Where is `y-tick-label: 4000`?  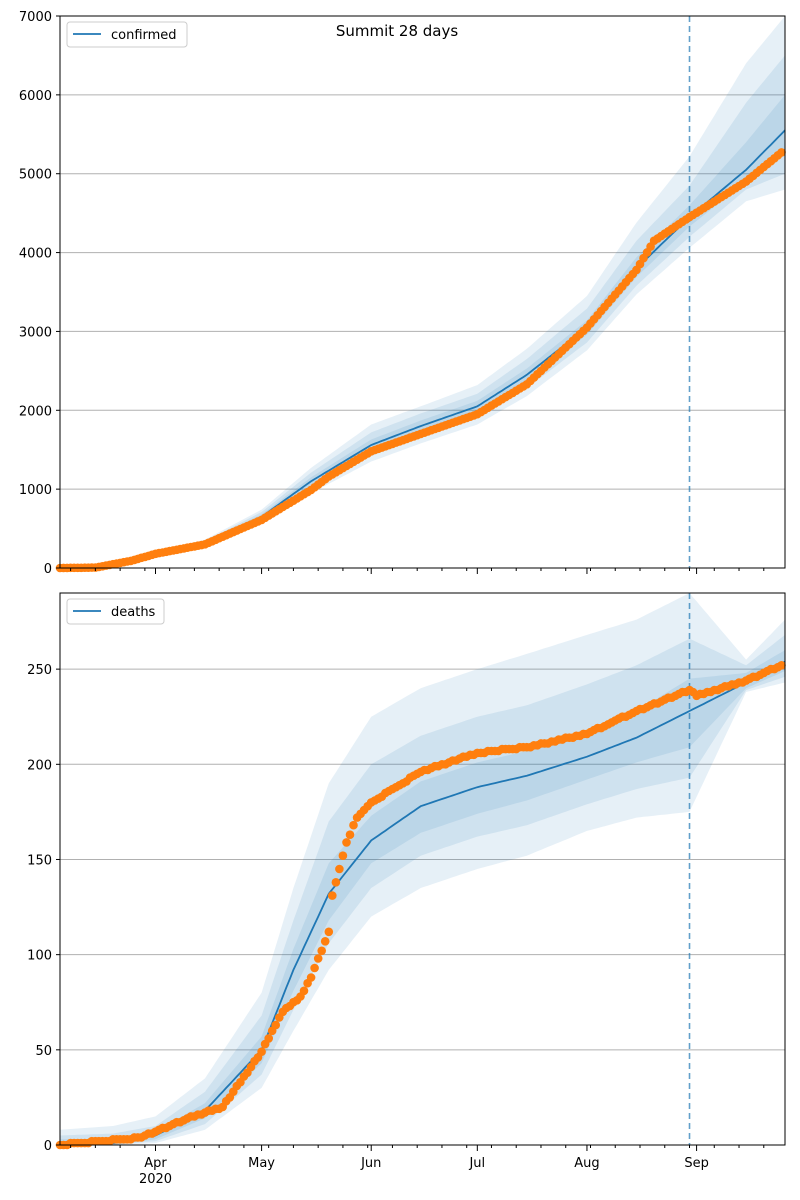
y-tick-label: 4000 is located at coordinates (35, 254).